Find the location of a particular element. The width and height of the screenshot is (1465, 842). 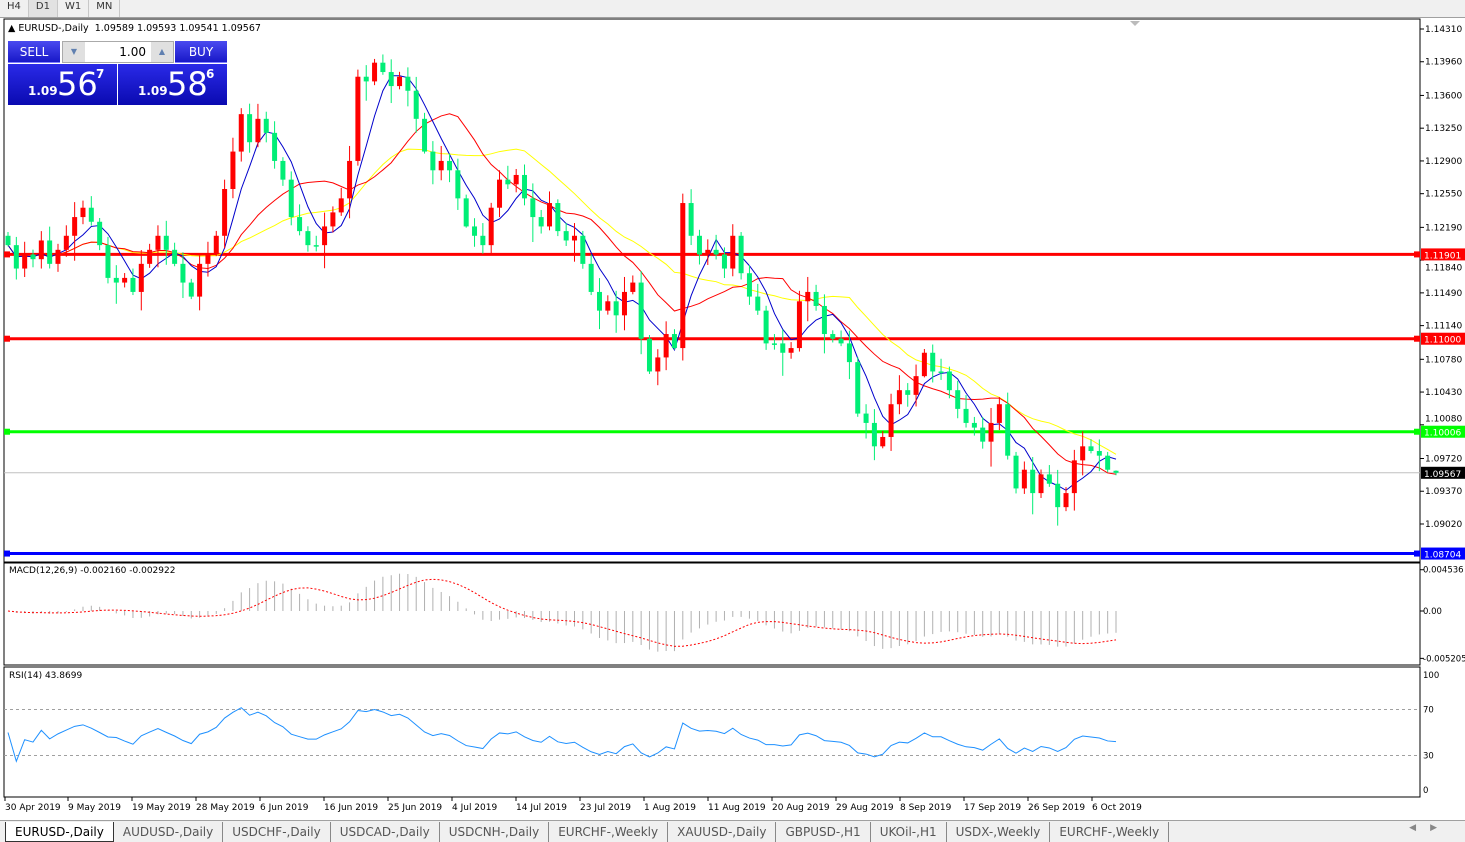

macd-panel-frame is located at coordinates (712, 614).